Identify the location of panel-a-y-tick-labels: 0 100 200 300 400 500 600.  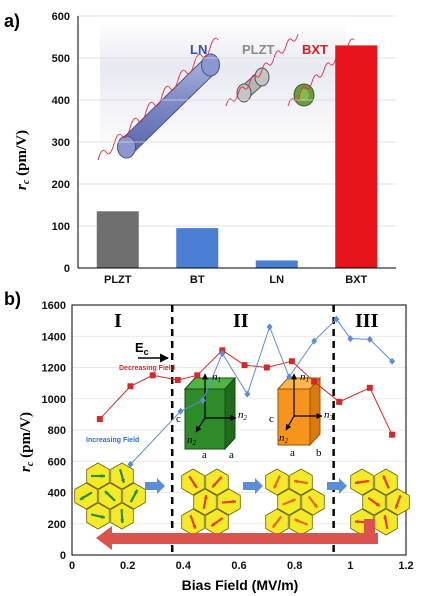
(61, 143).